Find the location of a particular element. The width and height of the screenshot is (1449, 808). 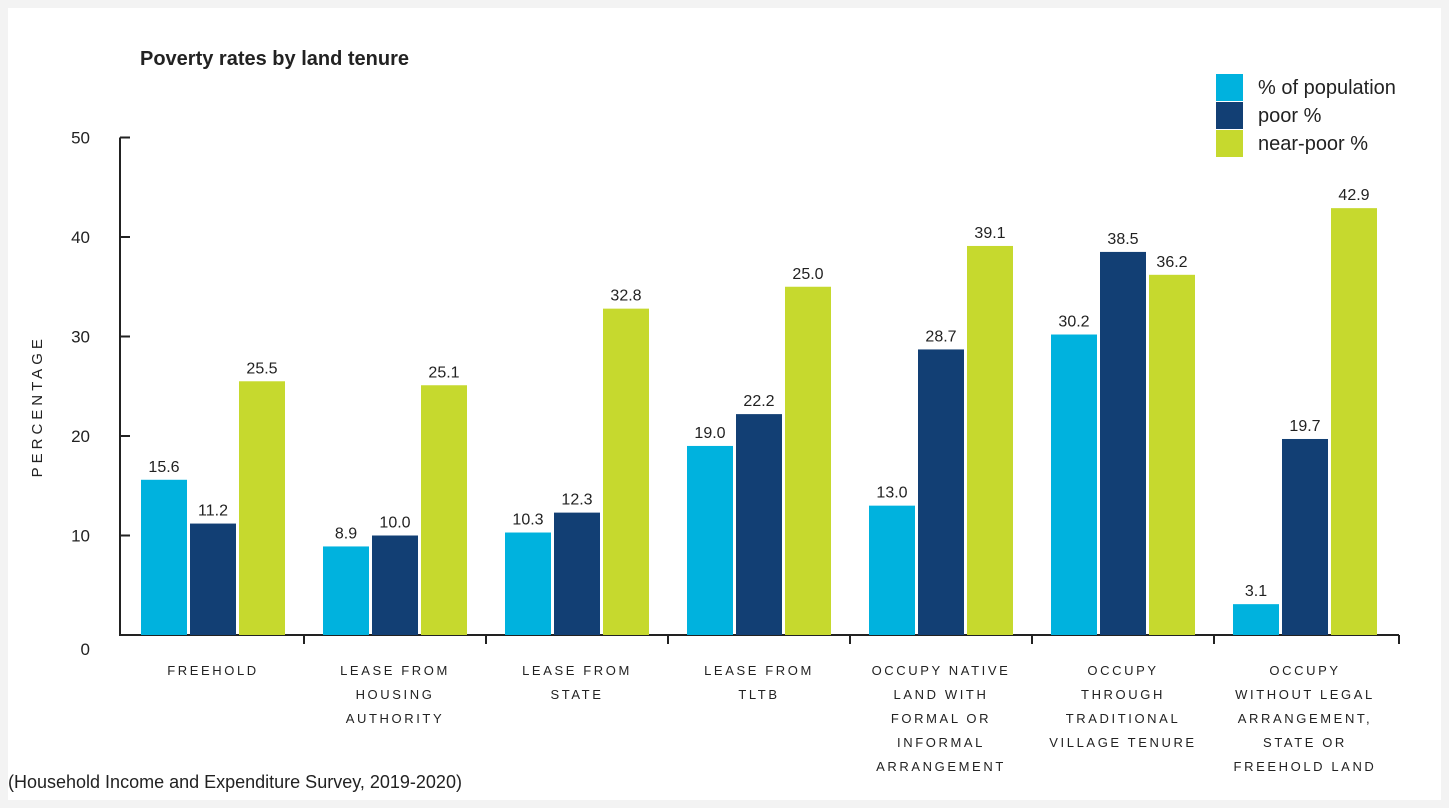

bar-value-label: 11.2 is located at coordinates (213, 511).